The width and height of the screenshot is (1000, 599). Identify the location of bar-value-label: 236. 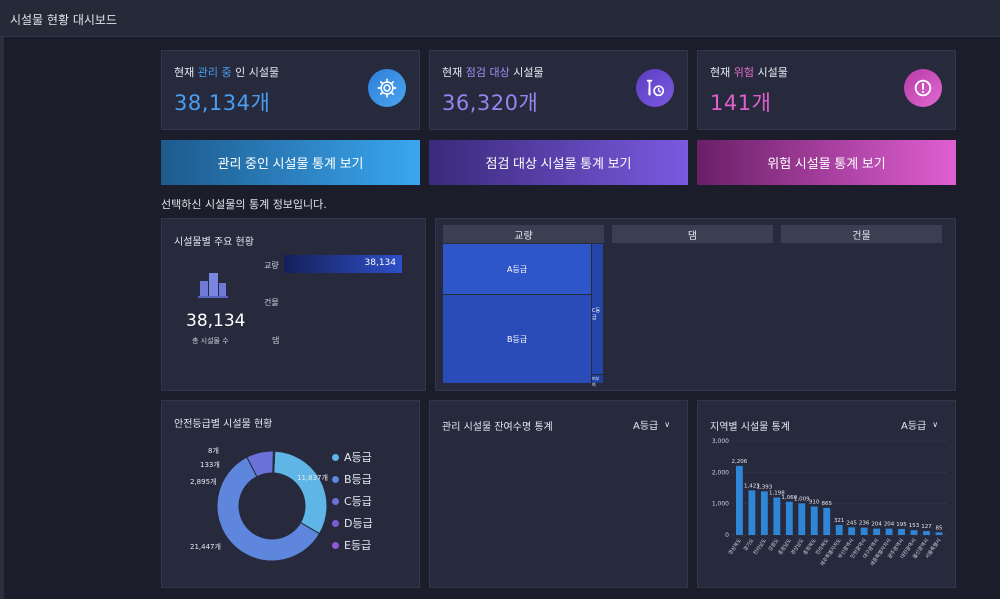
(864, 524).